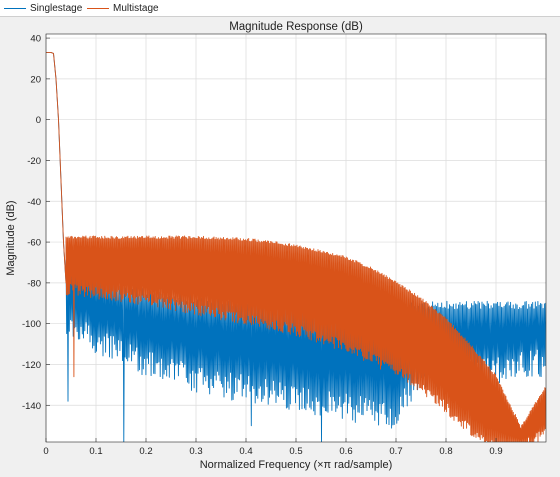 This screenshot has height=477, width=560. Describe the element at coordinates (195, 451) in the screenshot. I see `x-tick-label: 0.3` at that location.